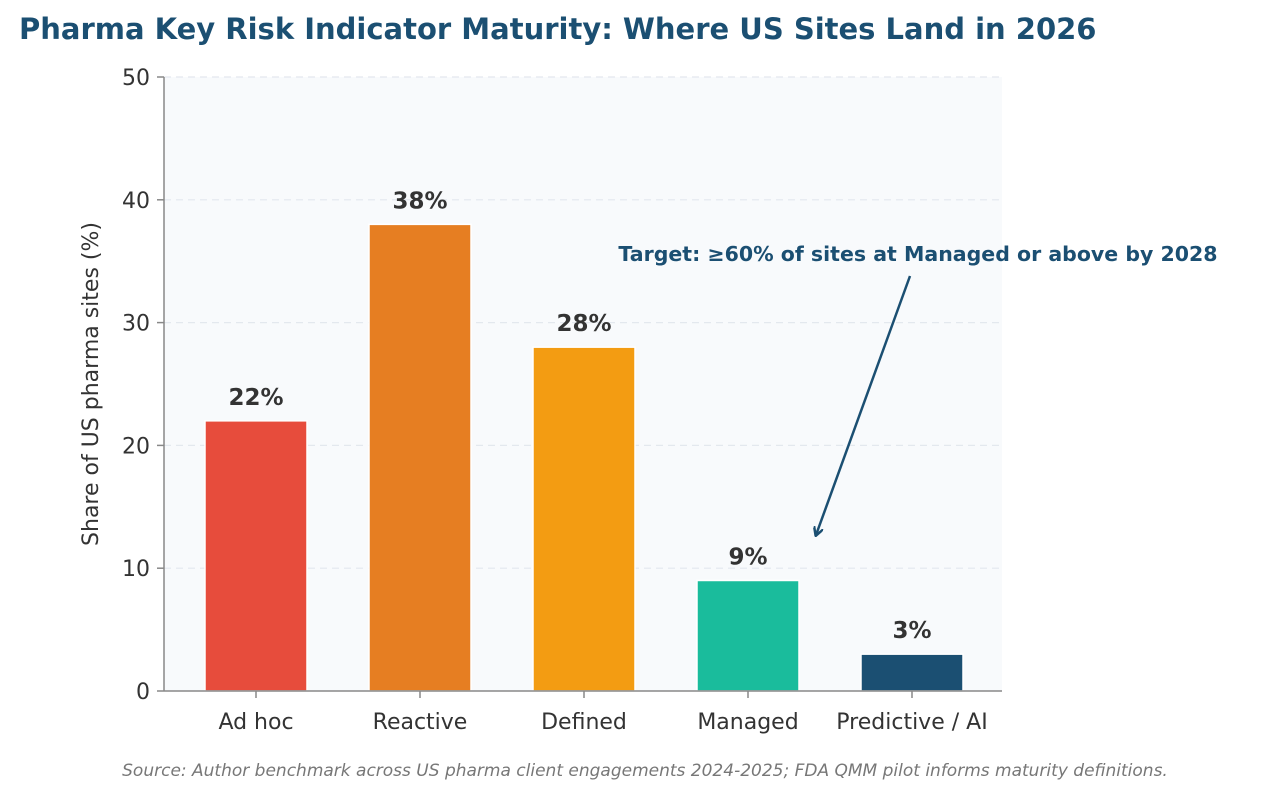  I want to click on y-ticks: 0 10 20 30 40 50, so click(143, 385).